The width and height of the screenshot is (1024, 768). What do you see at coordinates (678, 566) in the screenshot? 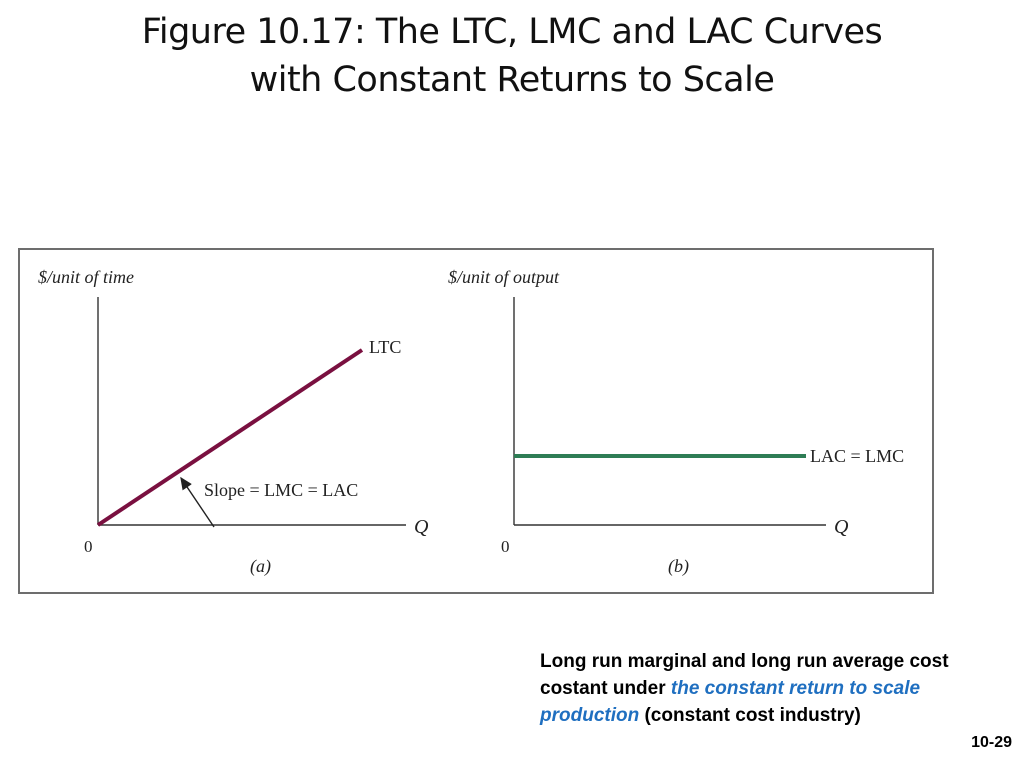
I see `panel-b-label: (b)` at bounding box center [678, 566].